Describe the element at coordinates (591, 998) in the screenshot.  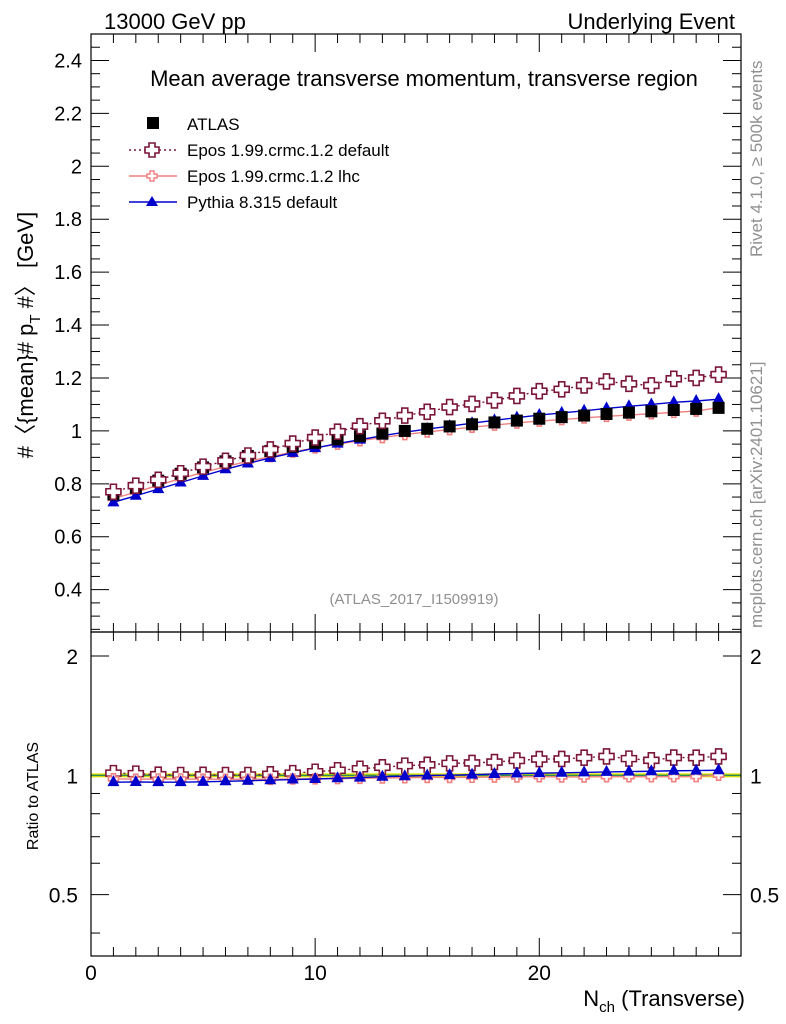
I see `x-axis-label-main: N` at that location.